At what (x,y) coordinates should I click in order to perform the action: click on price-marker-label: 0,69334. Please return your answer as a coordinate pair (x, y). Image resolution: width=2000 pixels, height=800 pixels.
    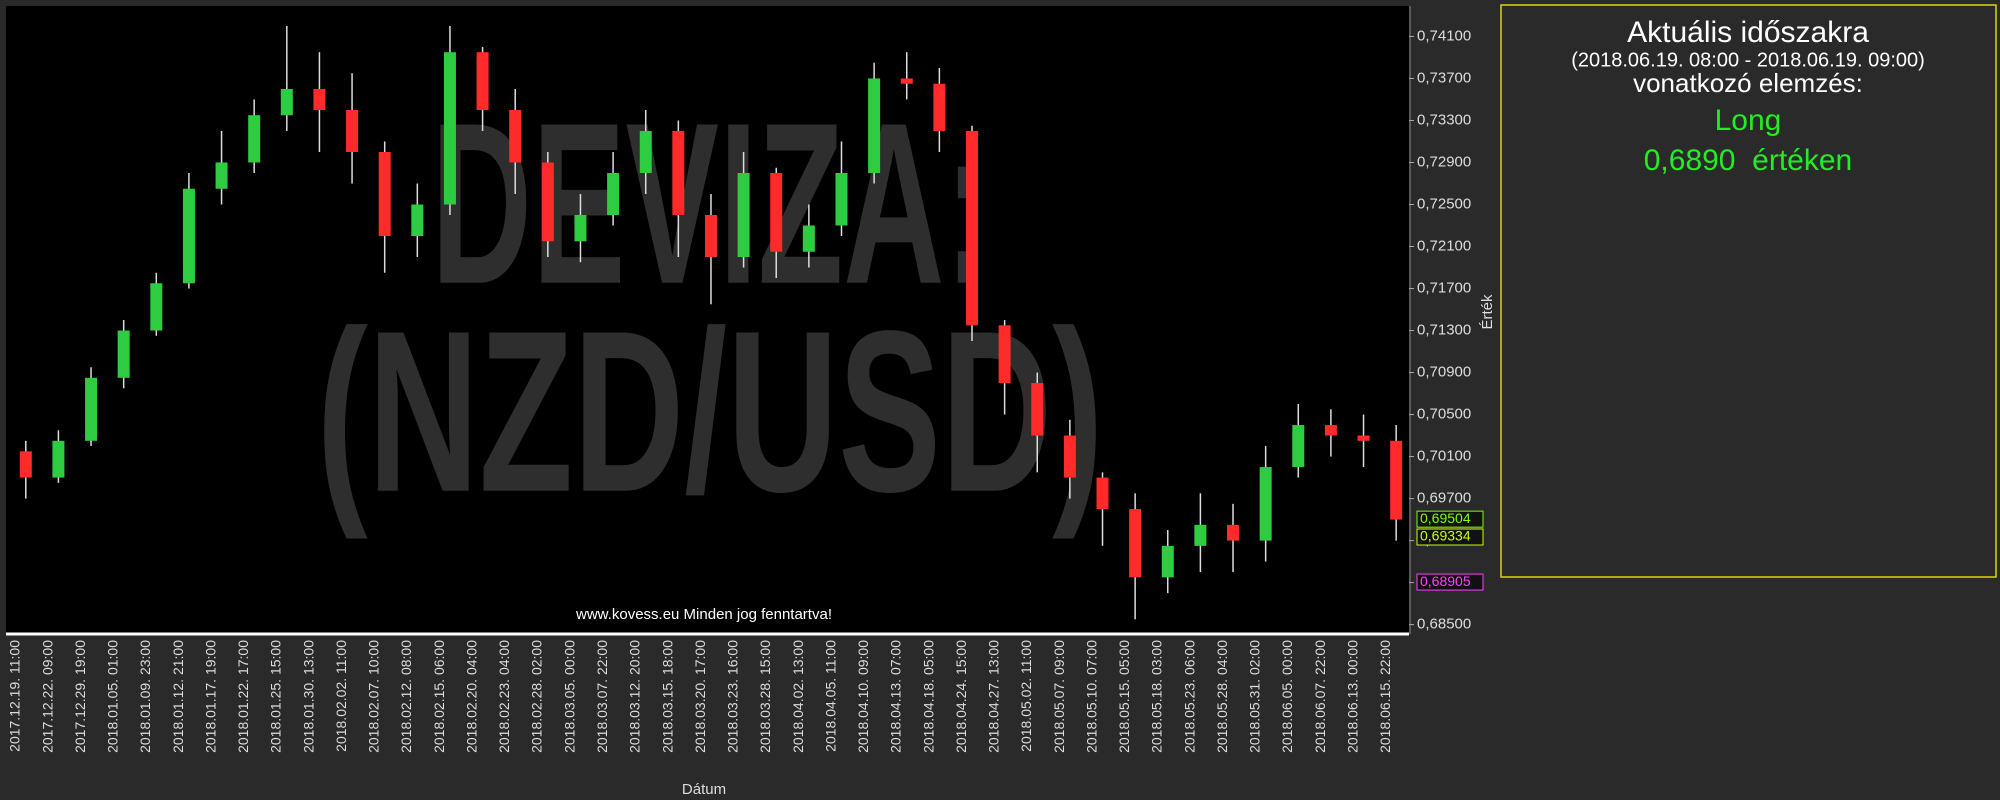
    Looking at the image, I should click on (1445, 536).